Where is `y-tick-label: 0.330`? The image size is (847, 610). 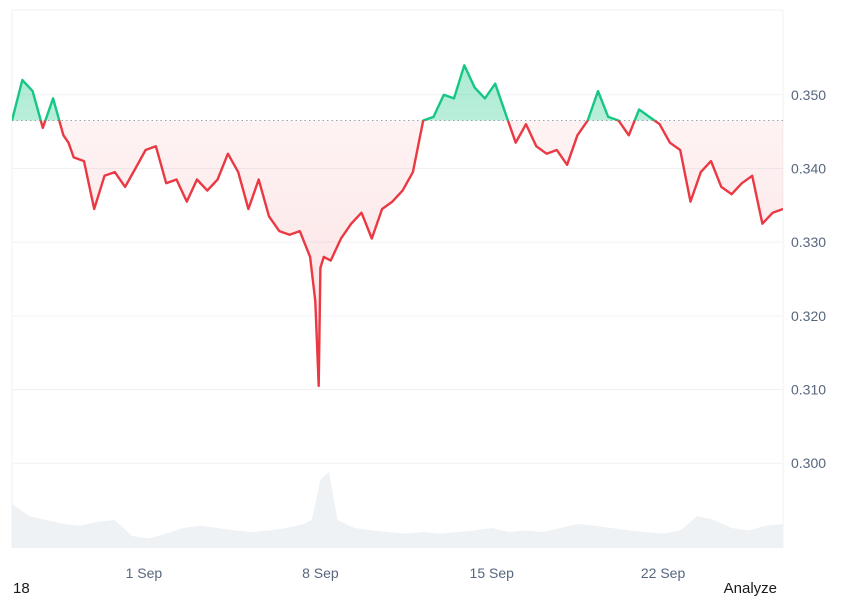 y-tick-label: 0.330 is located at coordinates (808, 242).